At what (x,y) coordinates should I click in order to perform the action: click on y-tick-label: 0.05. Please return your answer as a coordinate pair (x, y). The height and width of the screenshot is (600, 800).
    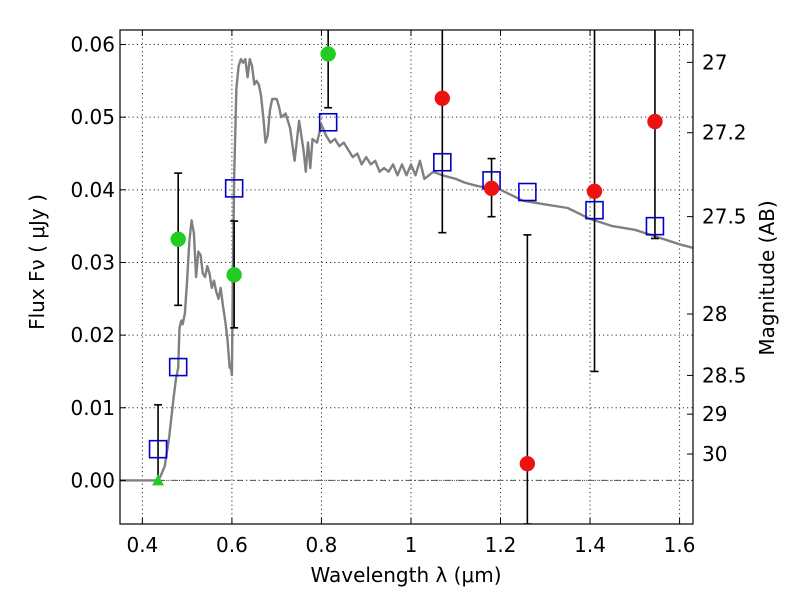
    Looking at the image, I should click on (92, 117).